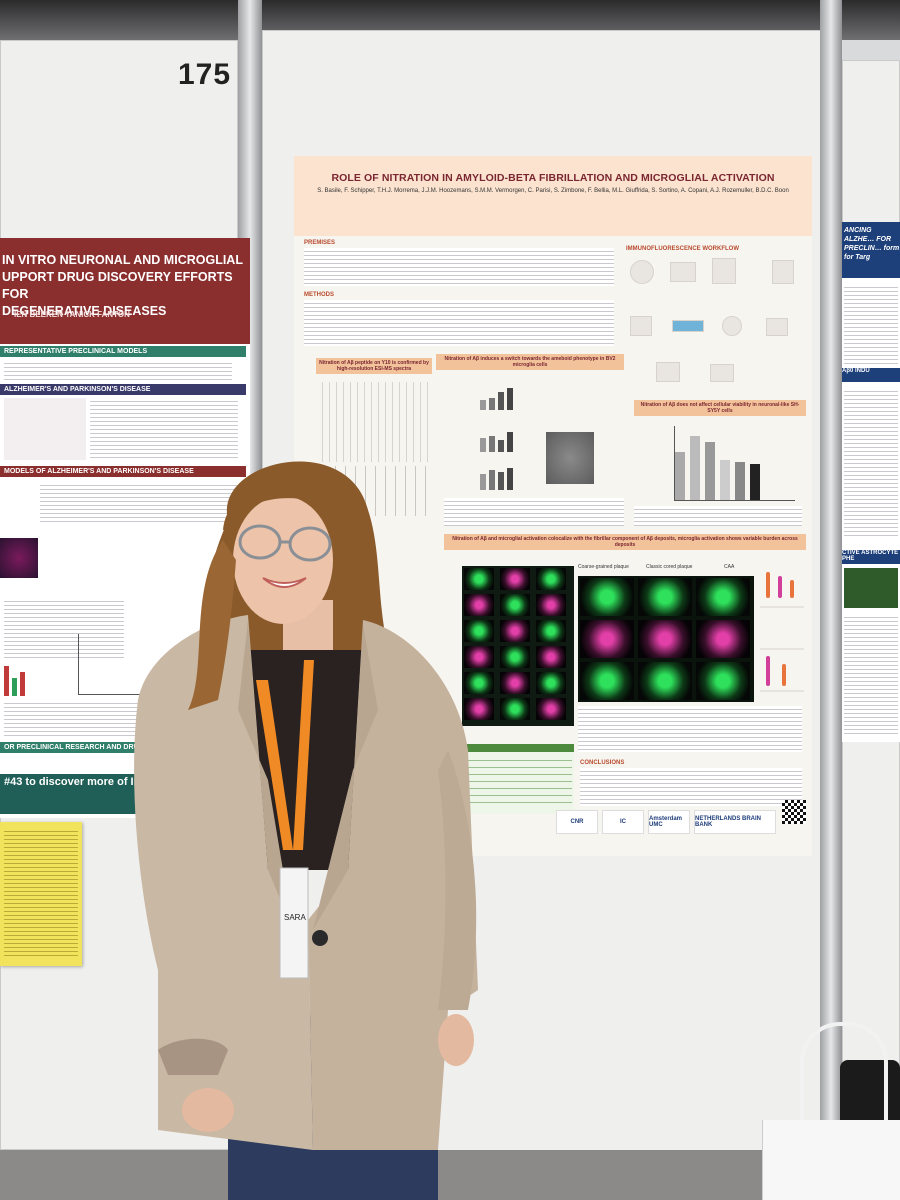 The width and height of the screenshot is (900, 1200). What do you see at coordinates (285, 543) in the screenshot?
I see `glasses-icon` at bounding box center [285, 543].